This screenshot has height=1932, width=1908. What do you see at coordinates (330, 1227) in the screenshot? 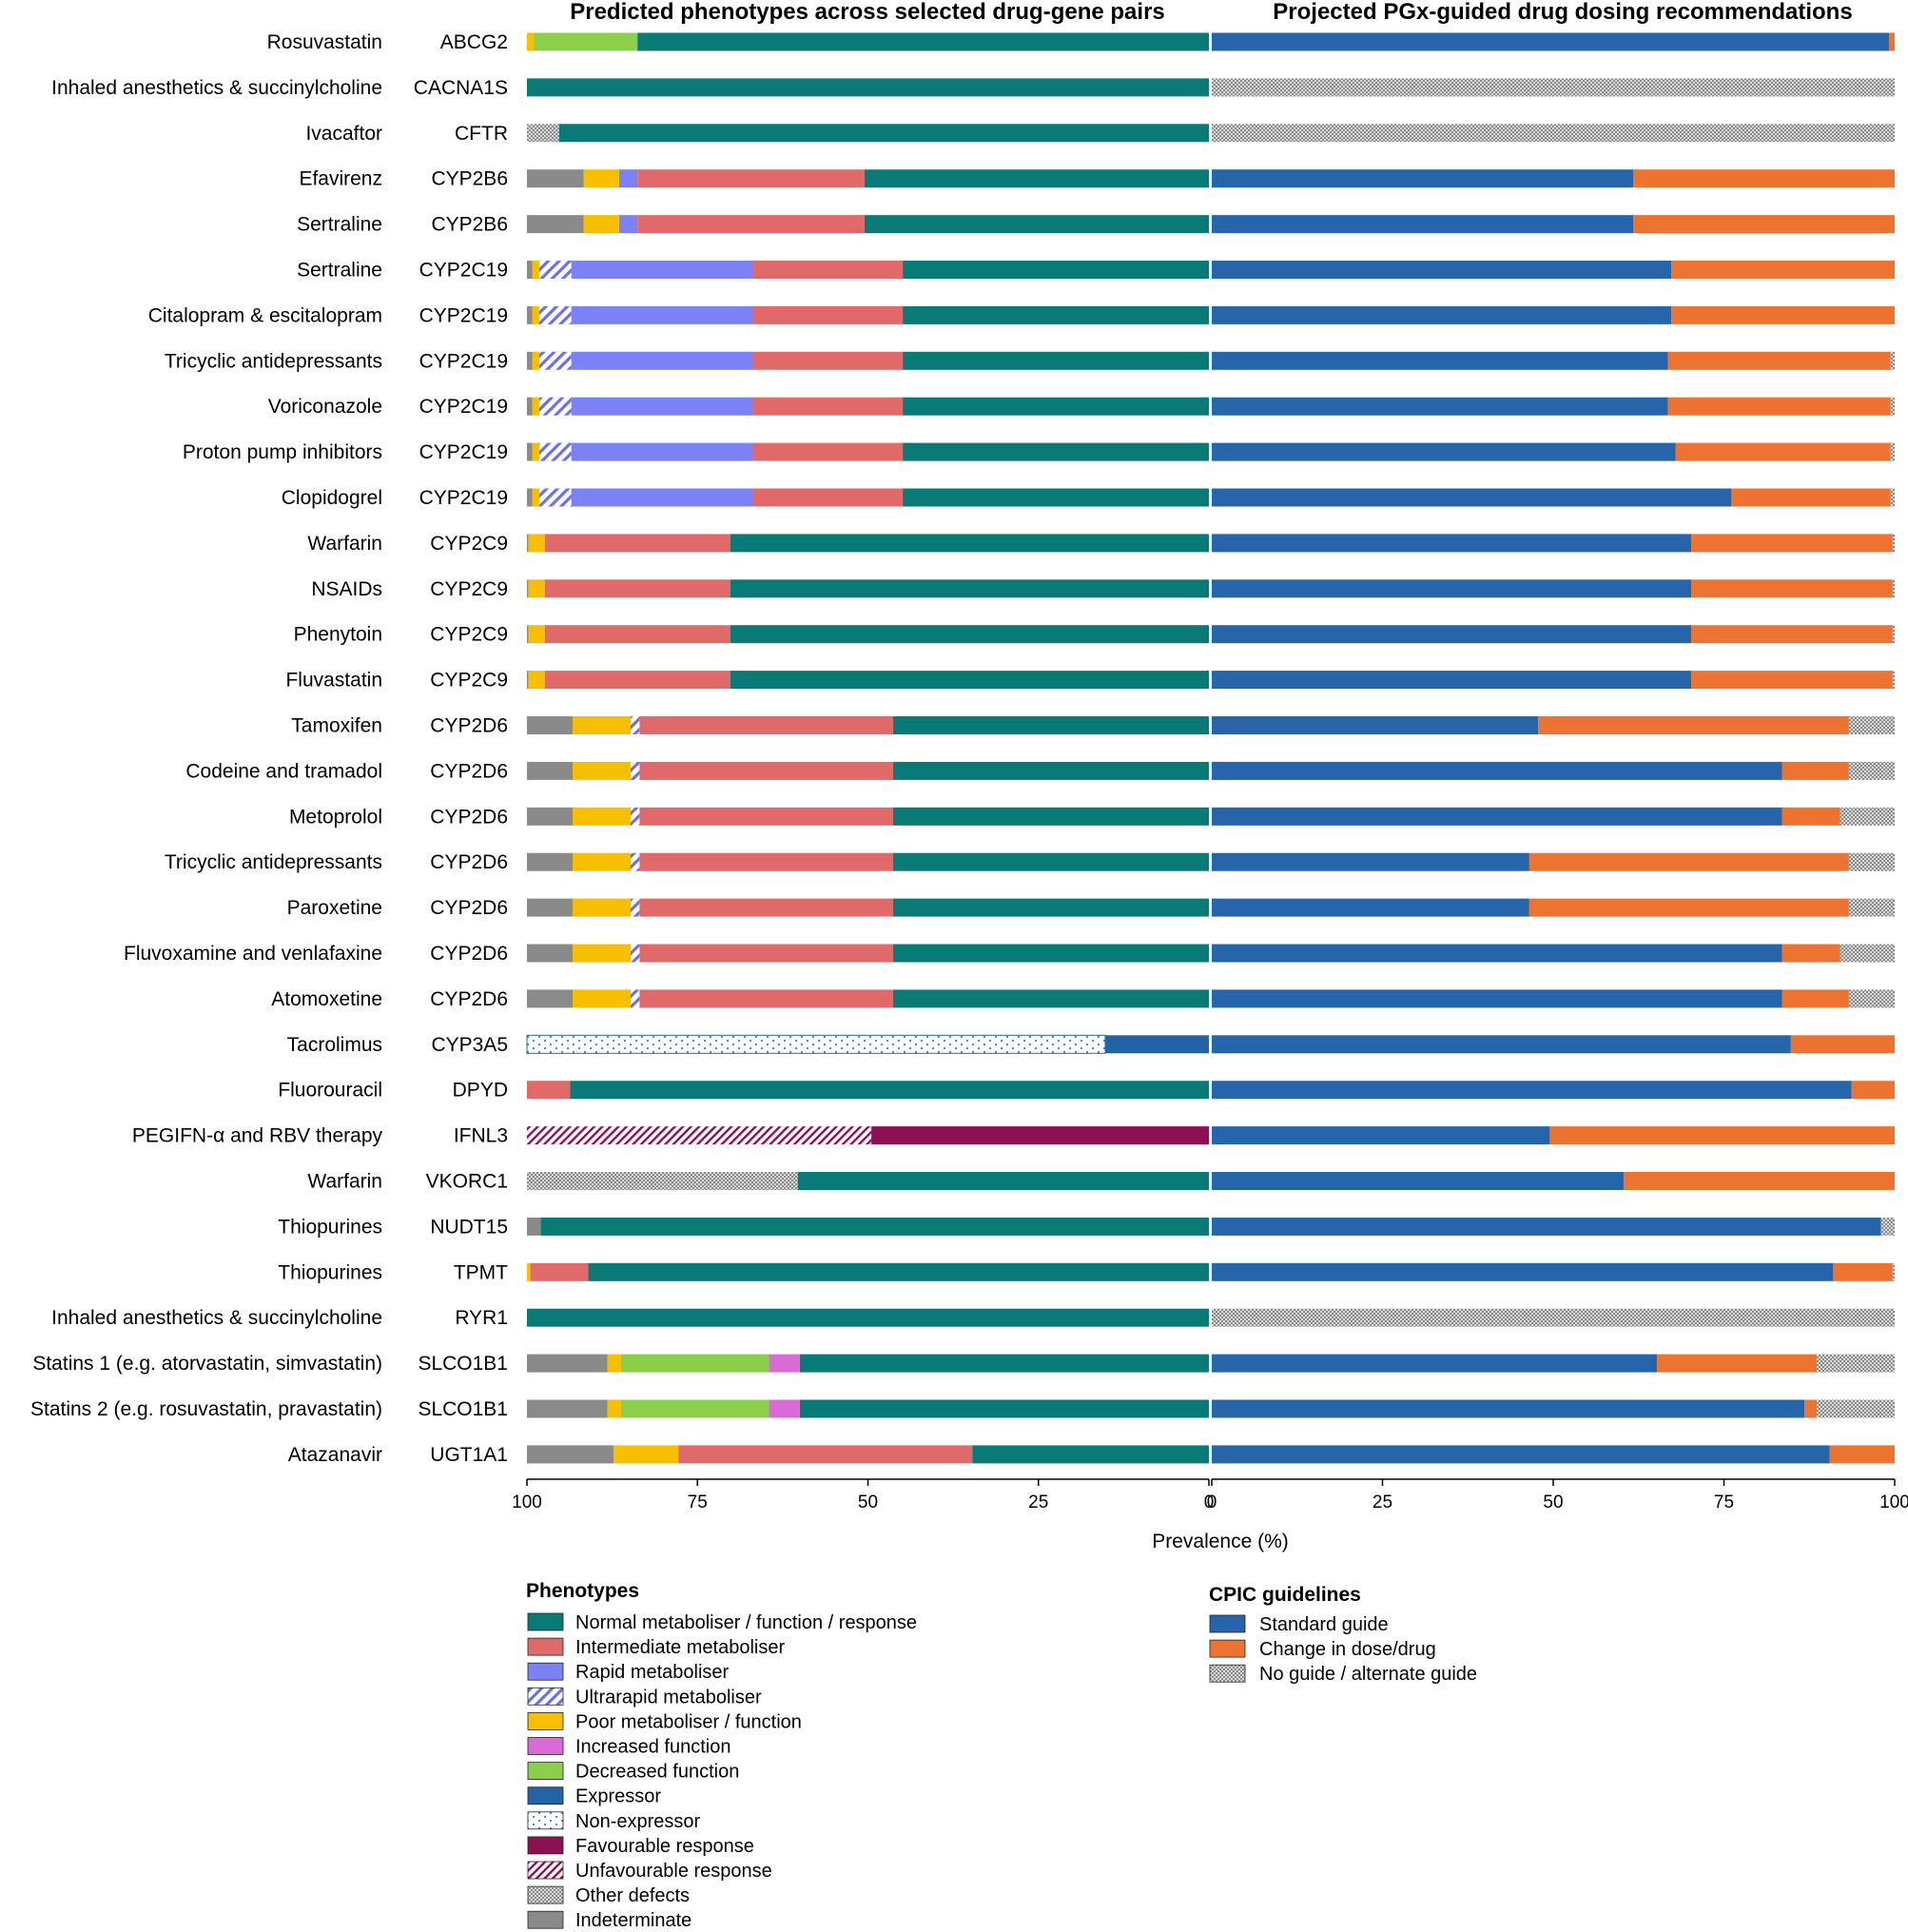
I see `drug-label: Thiopurines` at bounding box center [330, 1227].